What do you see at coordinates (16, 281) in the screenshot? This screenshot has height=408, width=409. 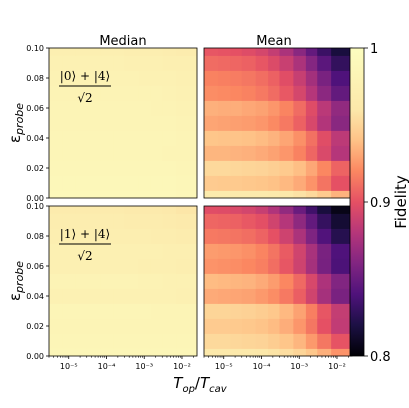 I see `y-axis-label-bottom: εprobe` at bounding box center [16, 281].